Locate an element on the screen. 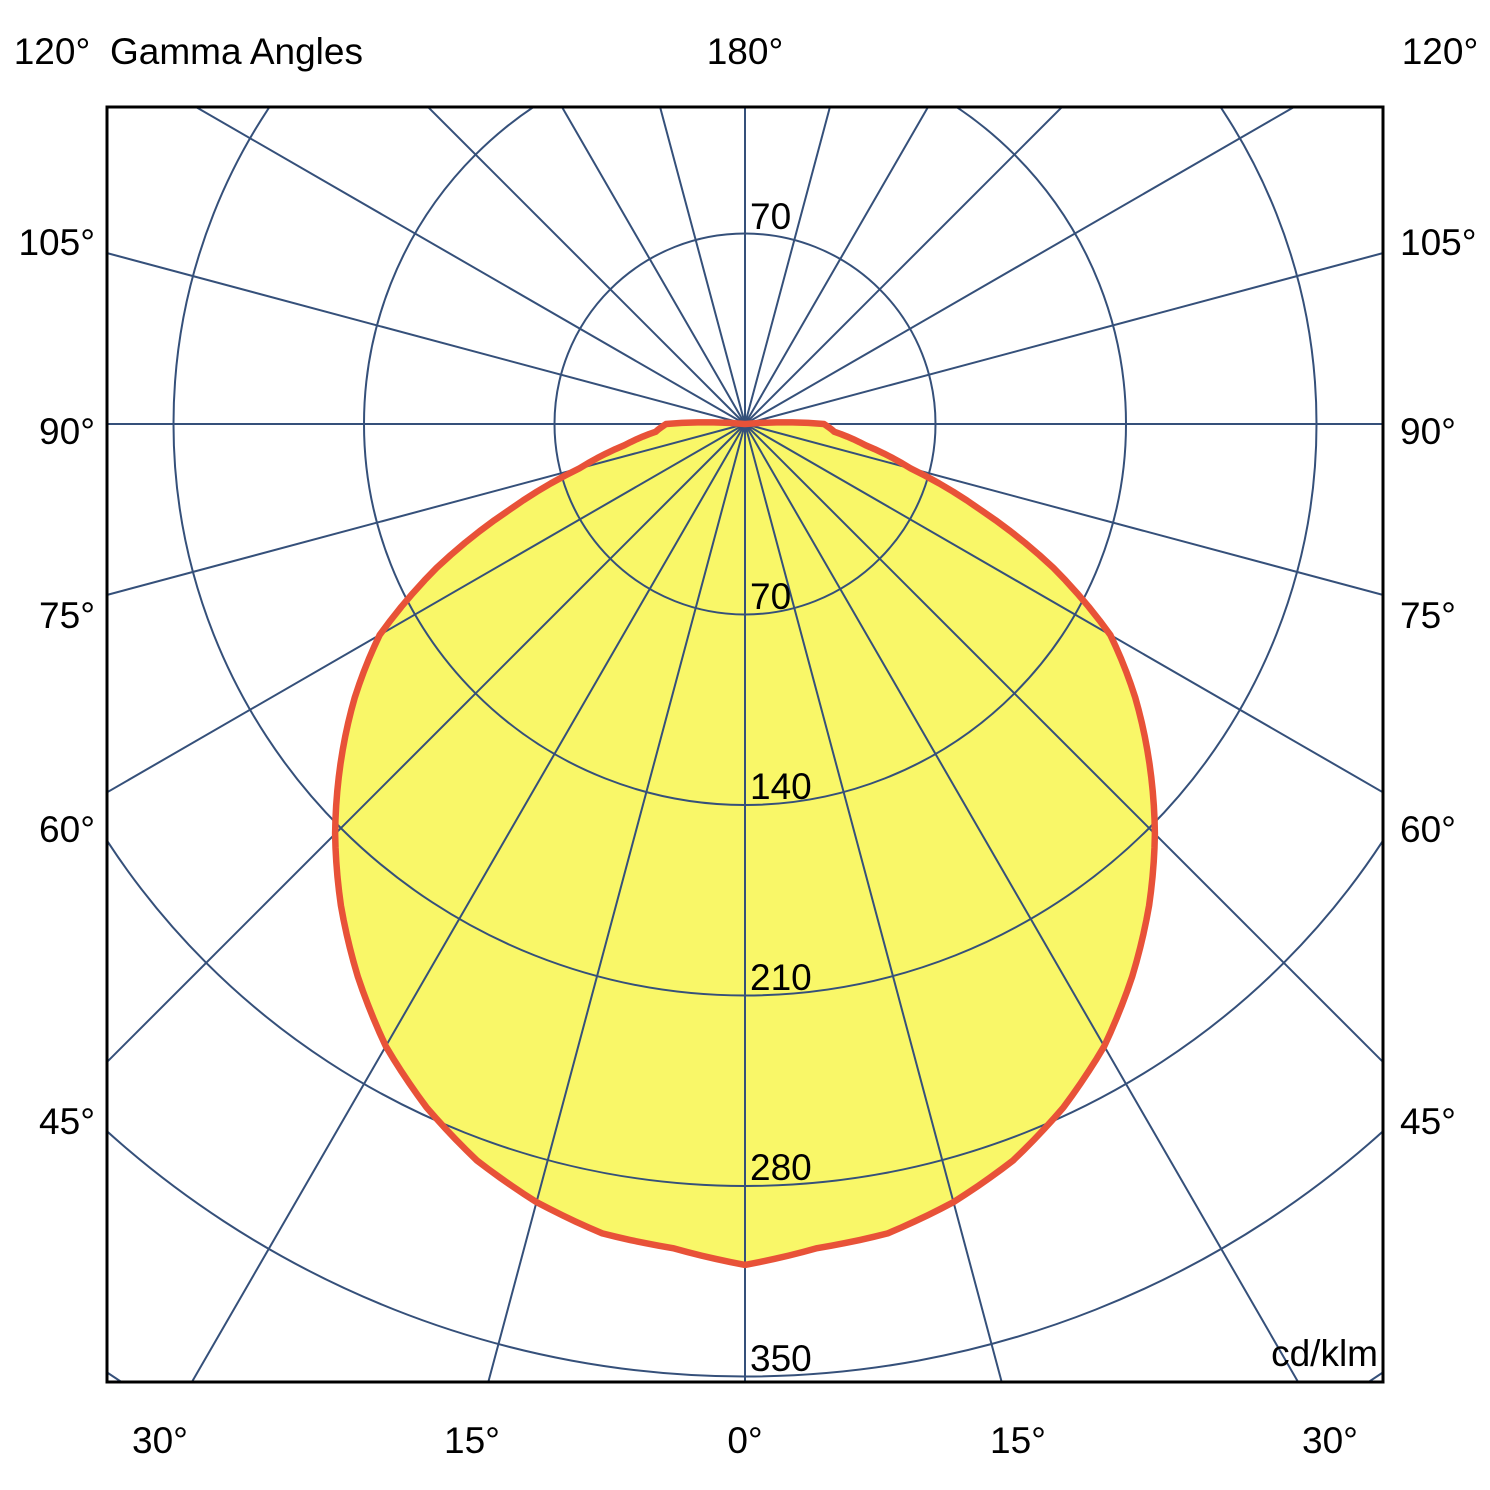 This screenshot has width=1490, height=1490. gamma-label-right-90: 90° is located at coordinates (1428, 431).